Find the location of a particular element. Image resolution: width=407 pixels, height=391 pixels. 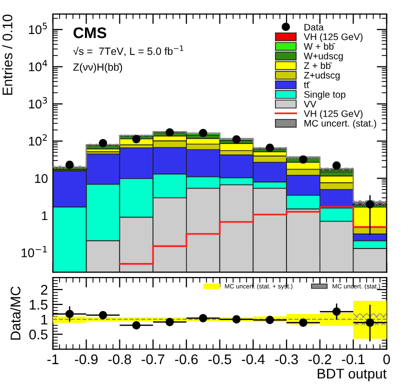

y-tick-label: 10$^{3}$ is located at coordinates (38, 102).